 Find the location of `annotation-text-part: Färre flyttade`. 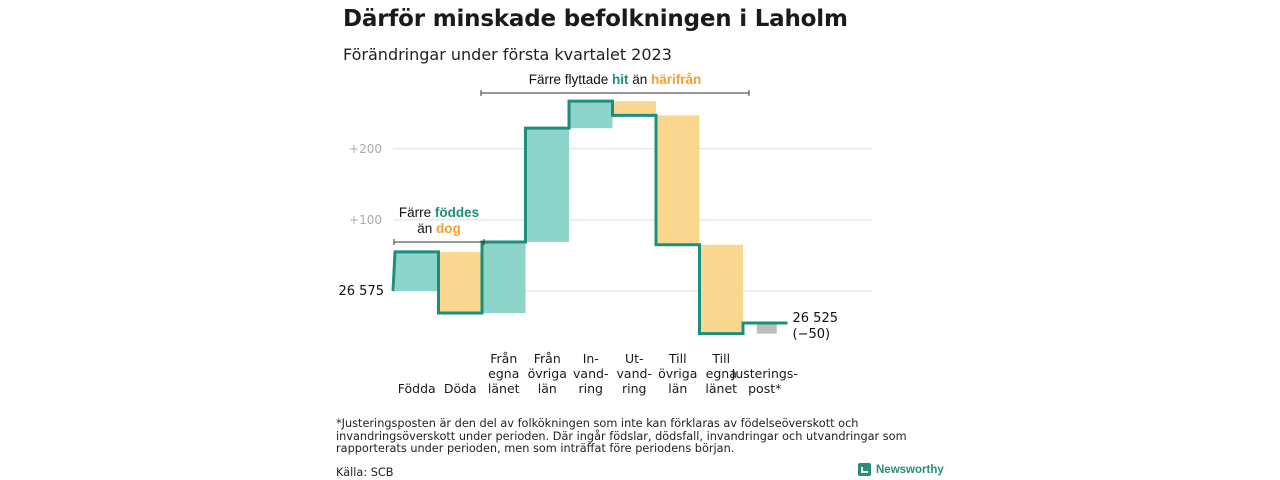

annotation-text-part: Färre flyttade is located at coordinates (570, 79).